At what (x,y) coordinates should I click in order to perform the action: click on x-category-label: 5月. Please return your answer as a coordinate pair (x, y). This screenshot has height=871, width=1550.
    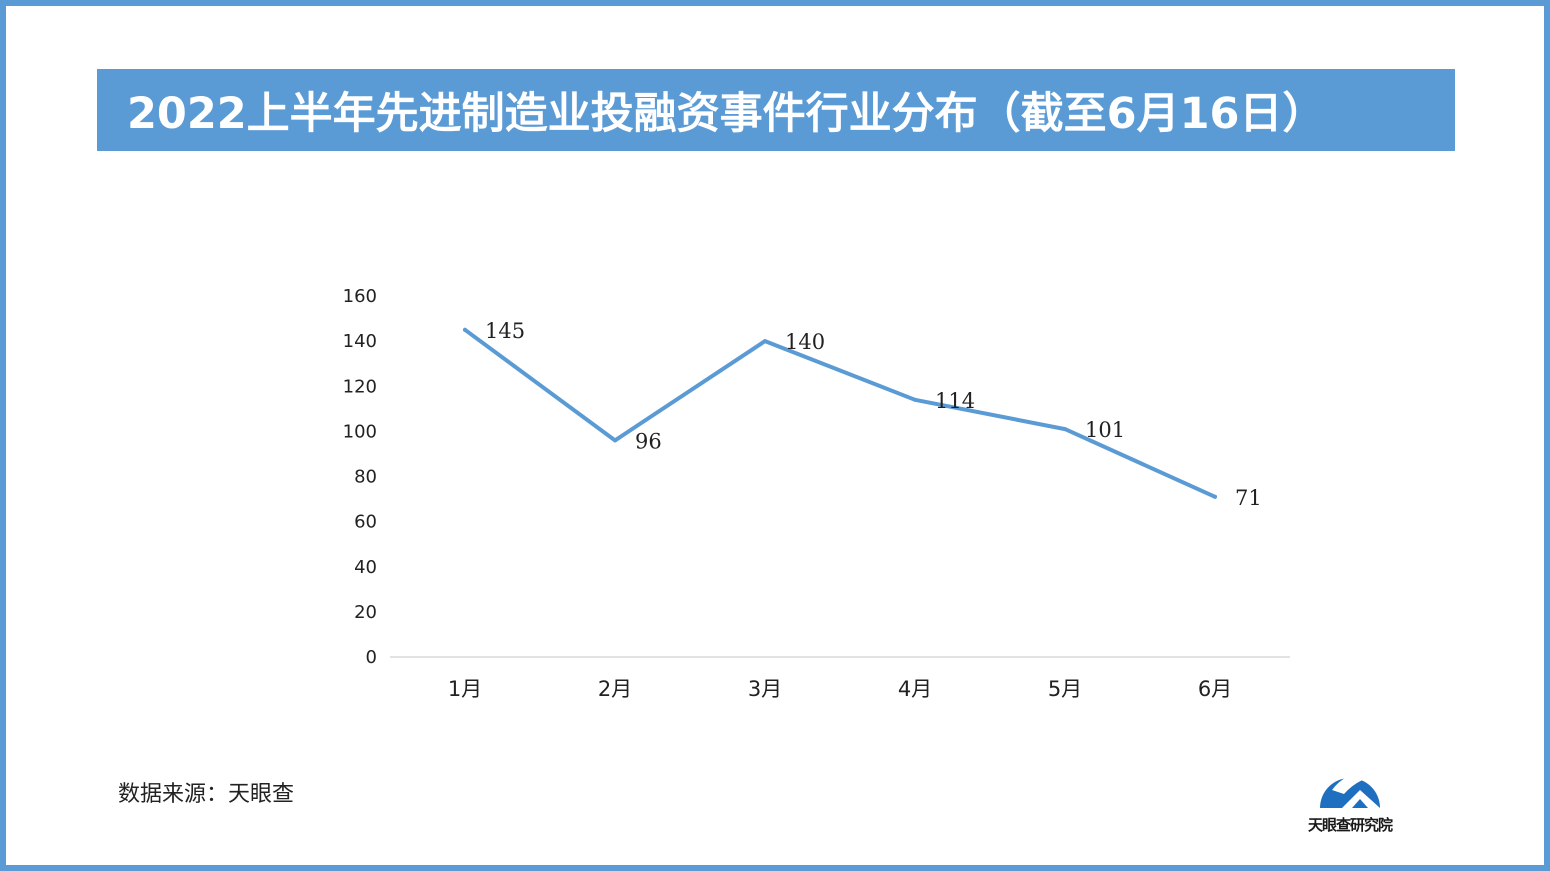
    Looking at the image, I should click on (1065, 689).